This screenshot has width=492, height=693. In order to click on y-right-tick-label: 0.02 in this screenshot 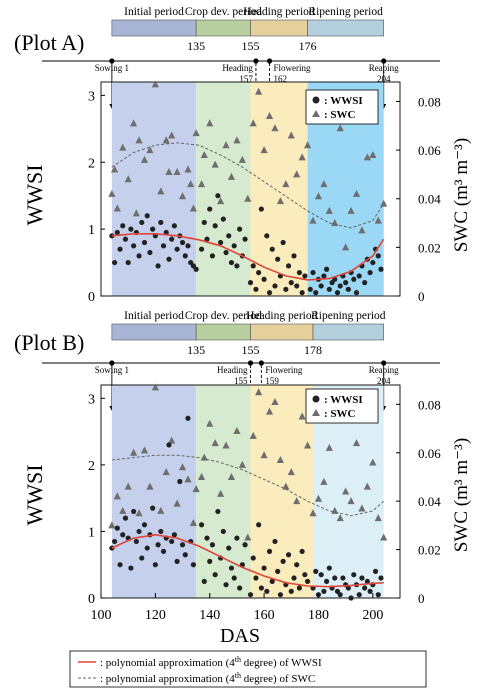, I will do `click(429, 247)`.